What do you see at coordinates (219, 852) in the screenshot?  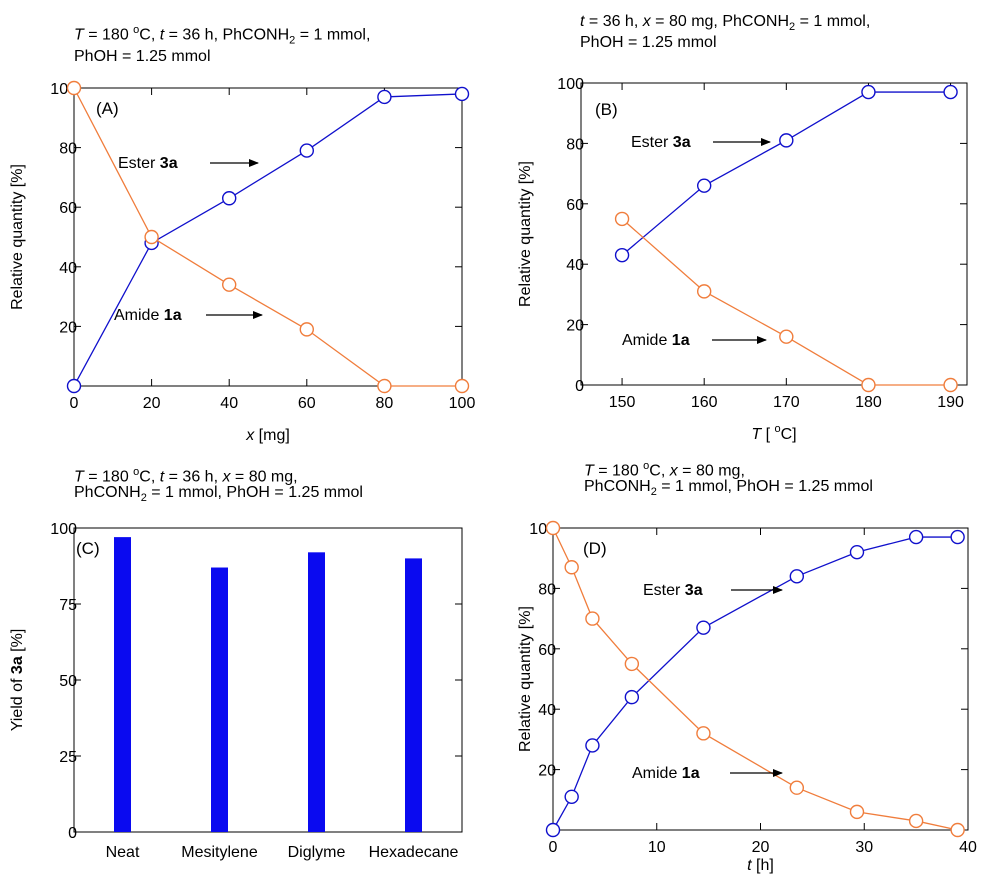 I see `x-category-label-mesitylene: Mesitylene` at bounding box center [219, 852].